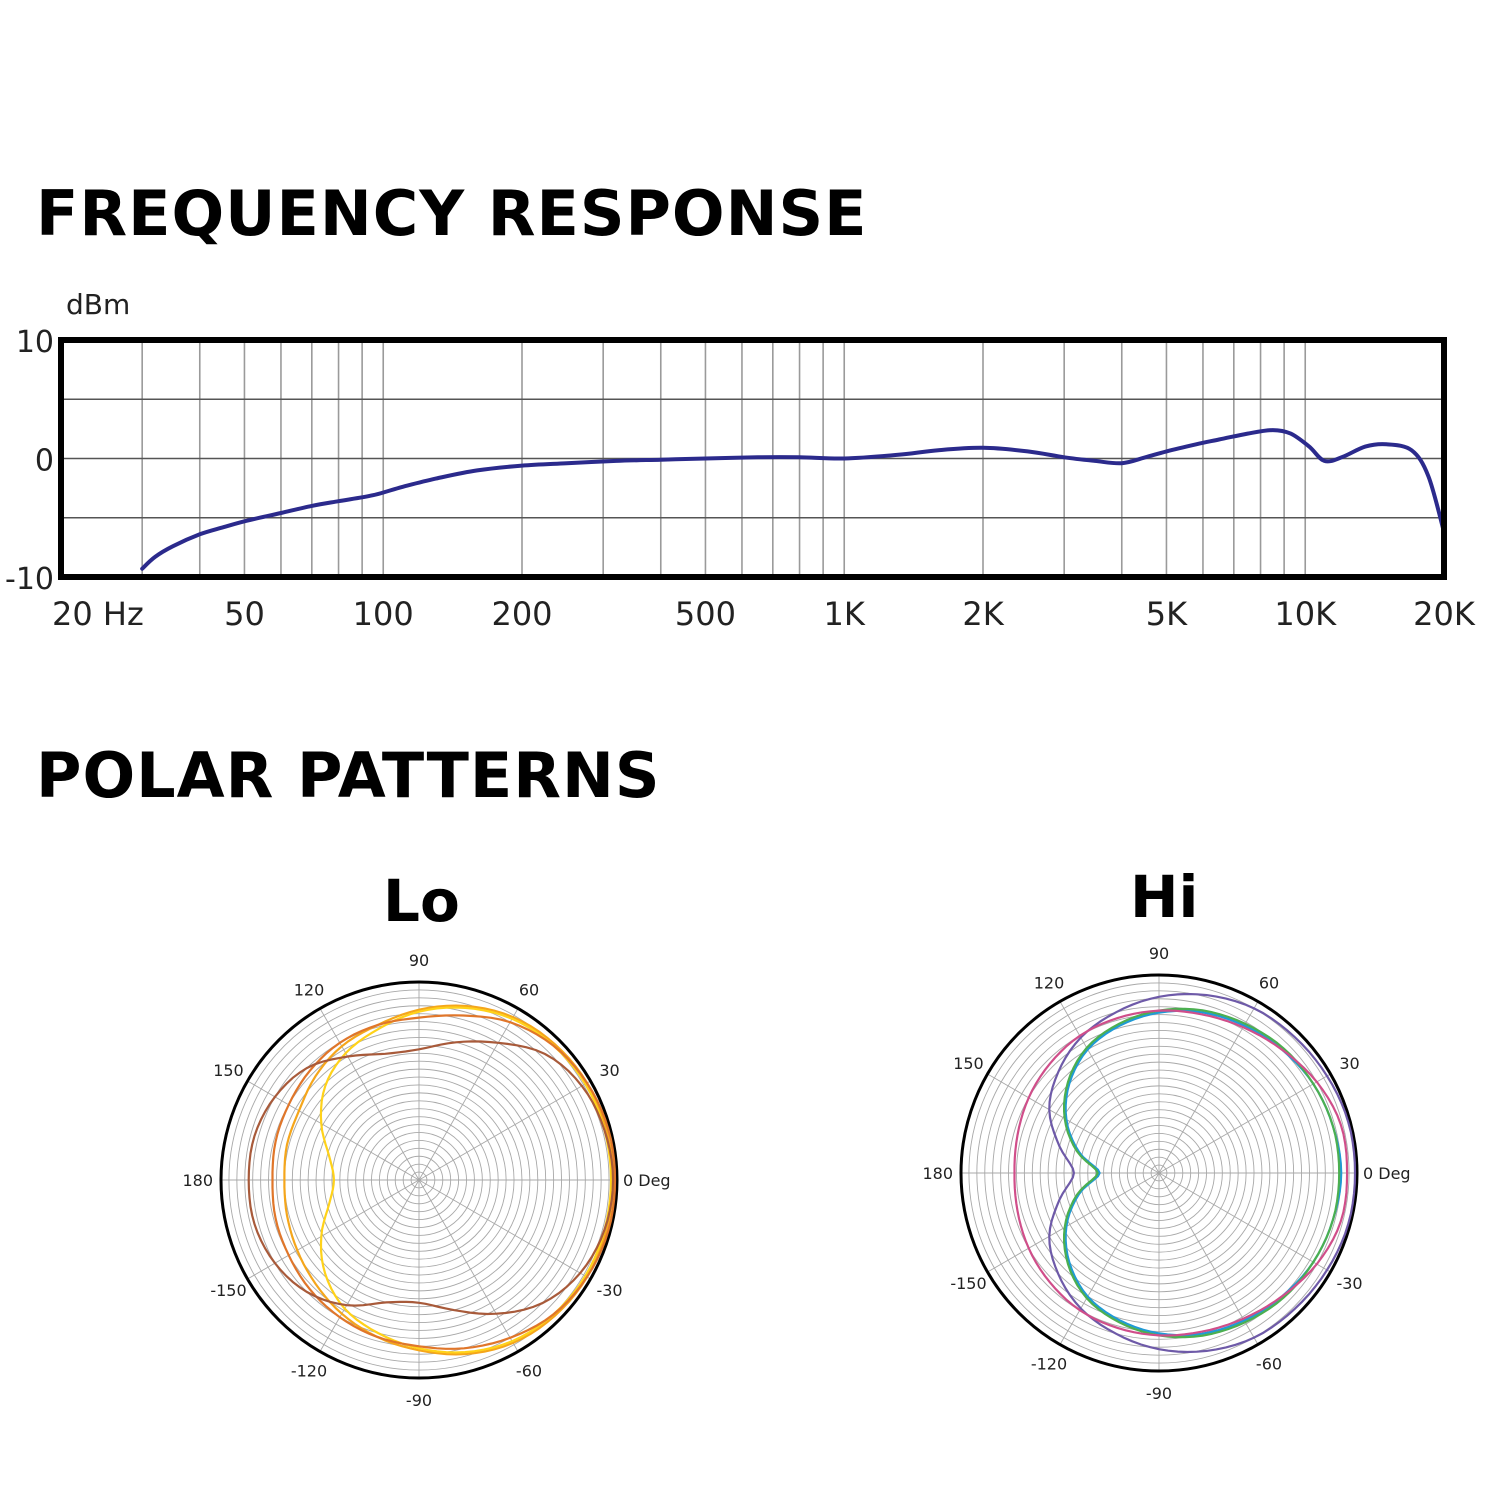 The image size is (1500, 1500). Describe the element at coordinates (1164, 897) in the screenshot. I see `hi-polar-title: Hi` at that location.